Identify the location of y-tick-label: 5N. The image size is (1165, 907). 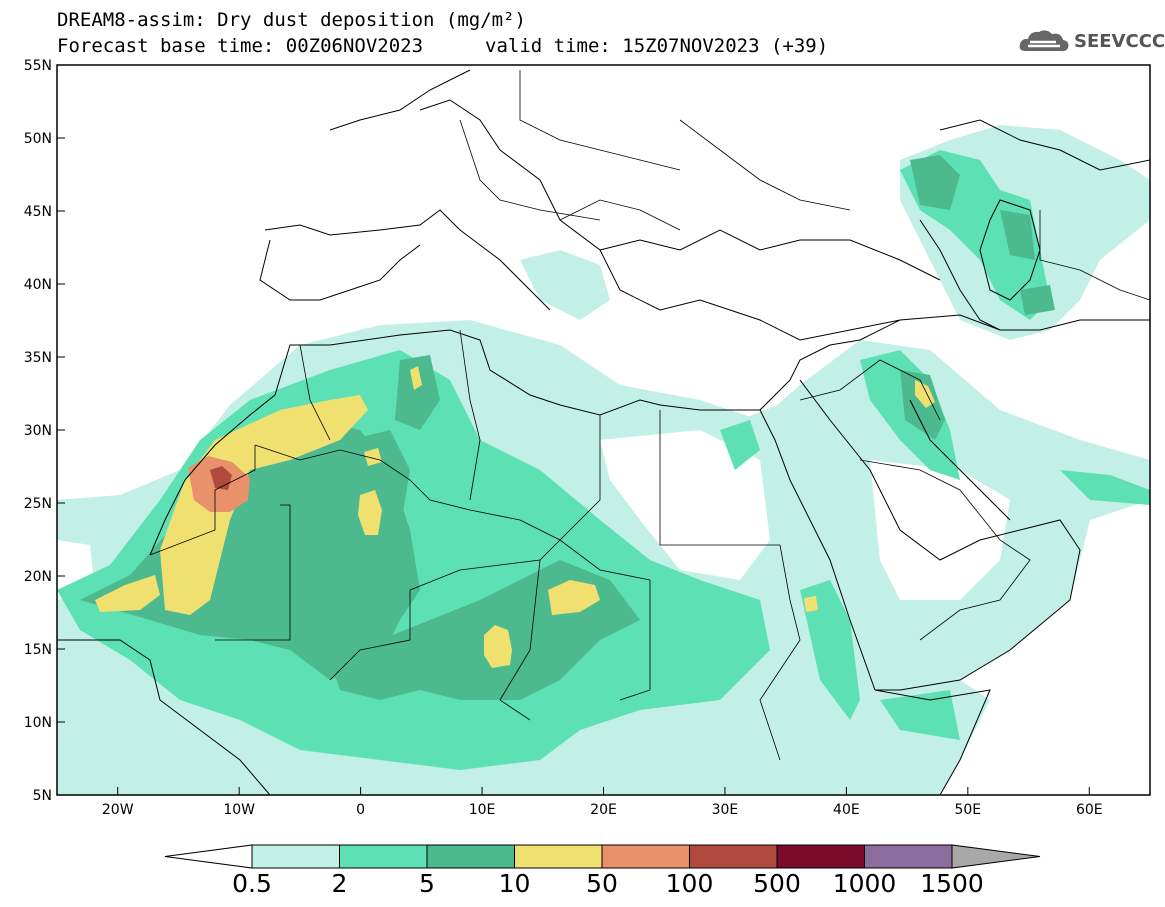
(42, 796).